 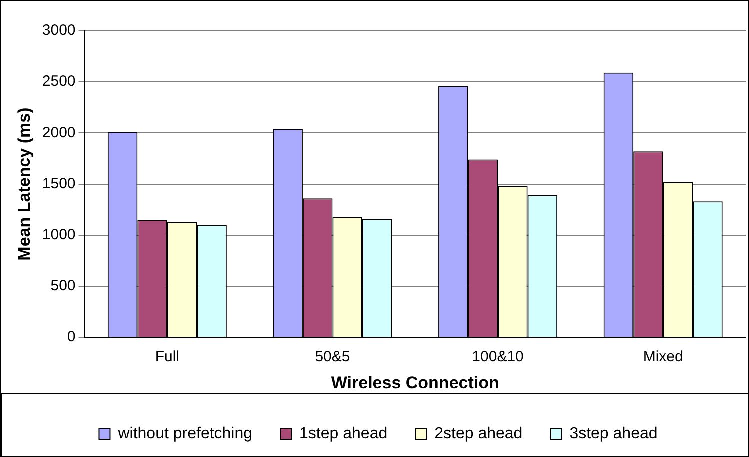 What do you see at coordinates (167, 357) in the screenshot?
I see `x-tick-label: Full` at bounding box center [167, 357].